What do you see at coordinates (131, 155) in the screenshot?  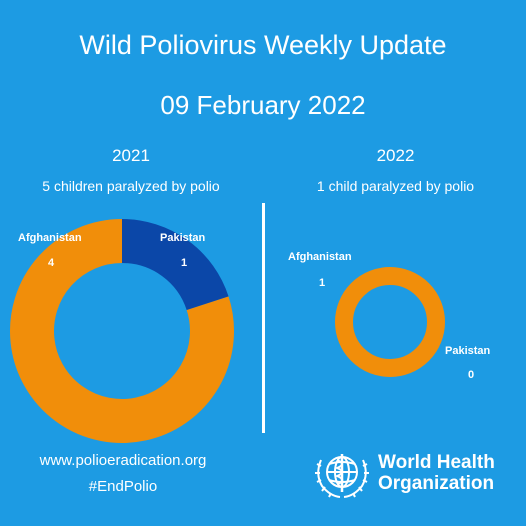 I see `chart-2021-title: 2021` at bounding box center [131, 155].